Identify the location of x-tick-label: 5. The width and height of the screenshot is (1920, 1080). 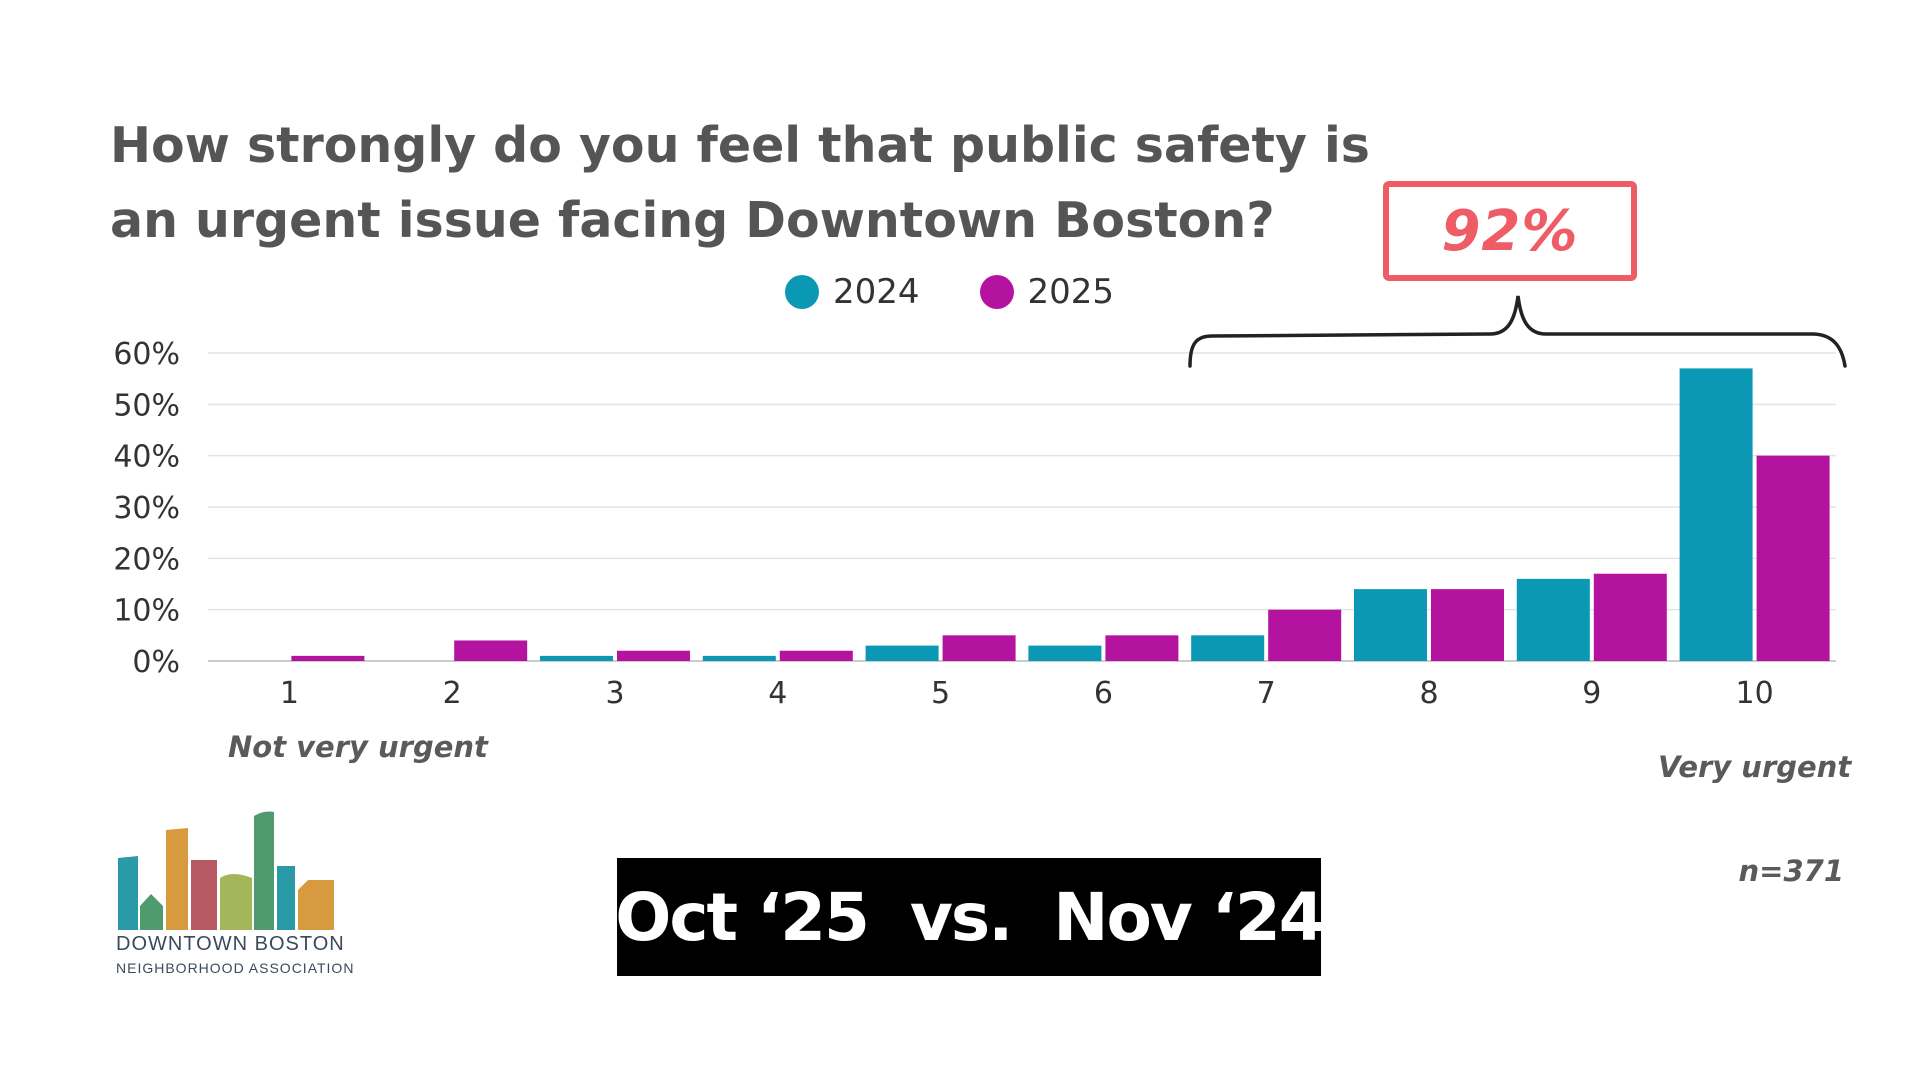
(940, 693).